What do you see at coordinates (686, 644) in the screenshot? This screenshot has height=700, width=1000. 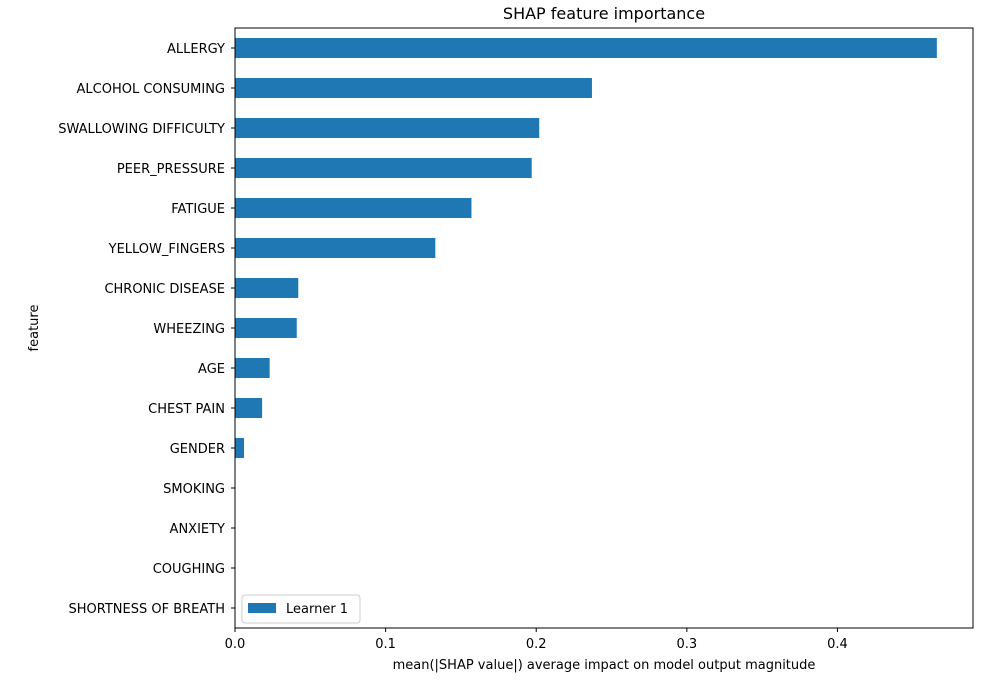 I see `x-tick-label: 0.3` at bounding box center [686, 644].